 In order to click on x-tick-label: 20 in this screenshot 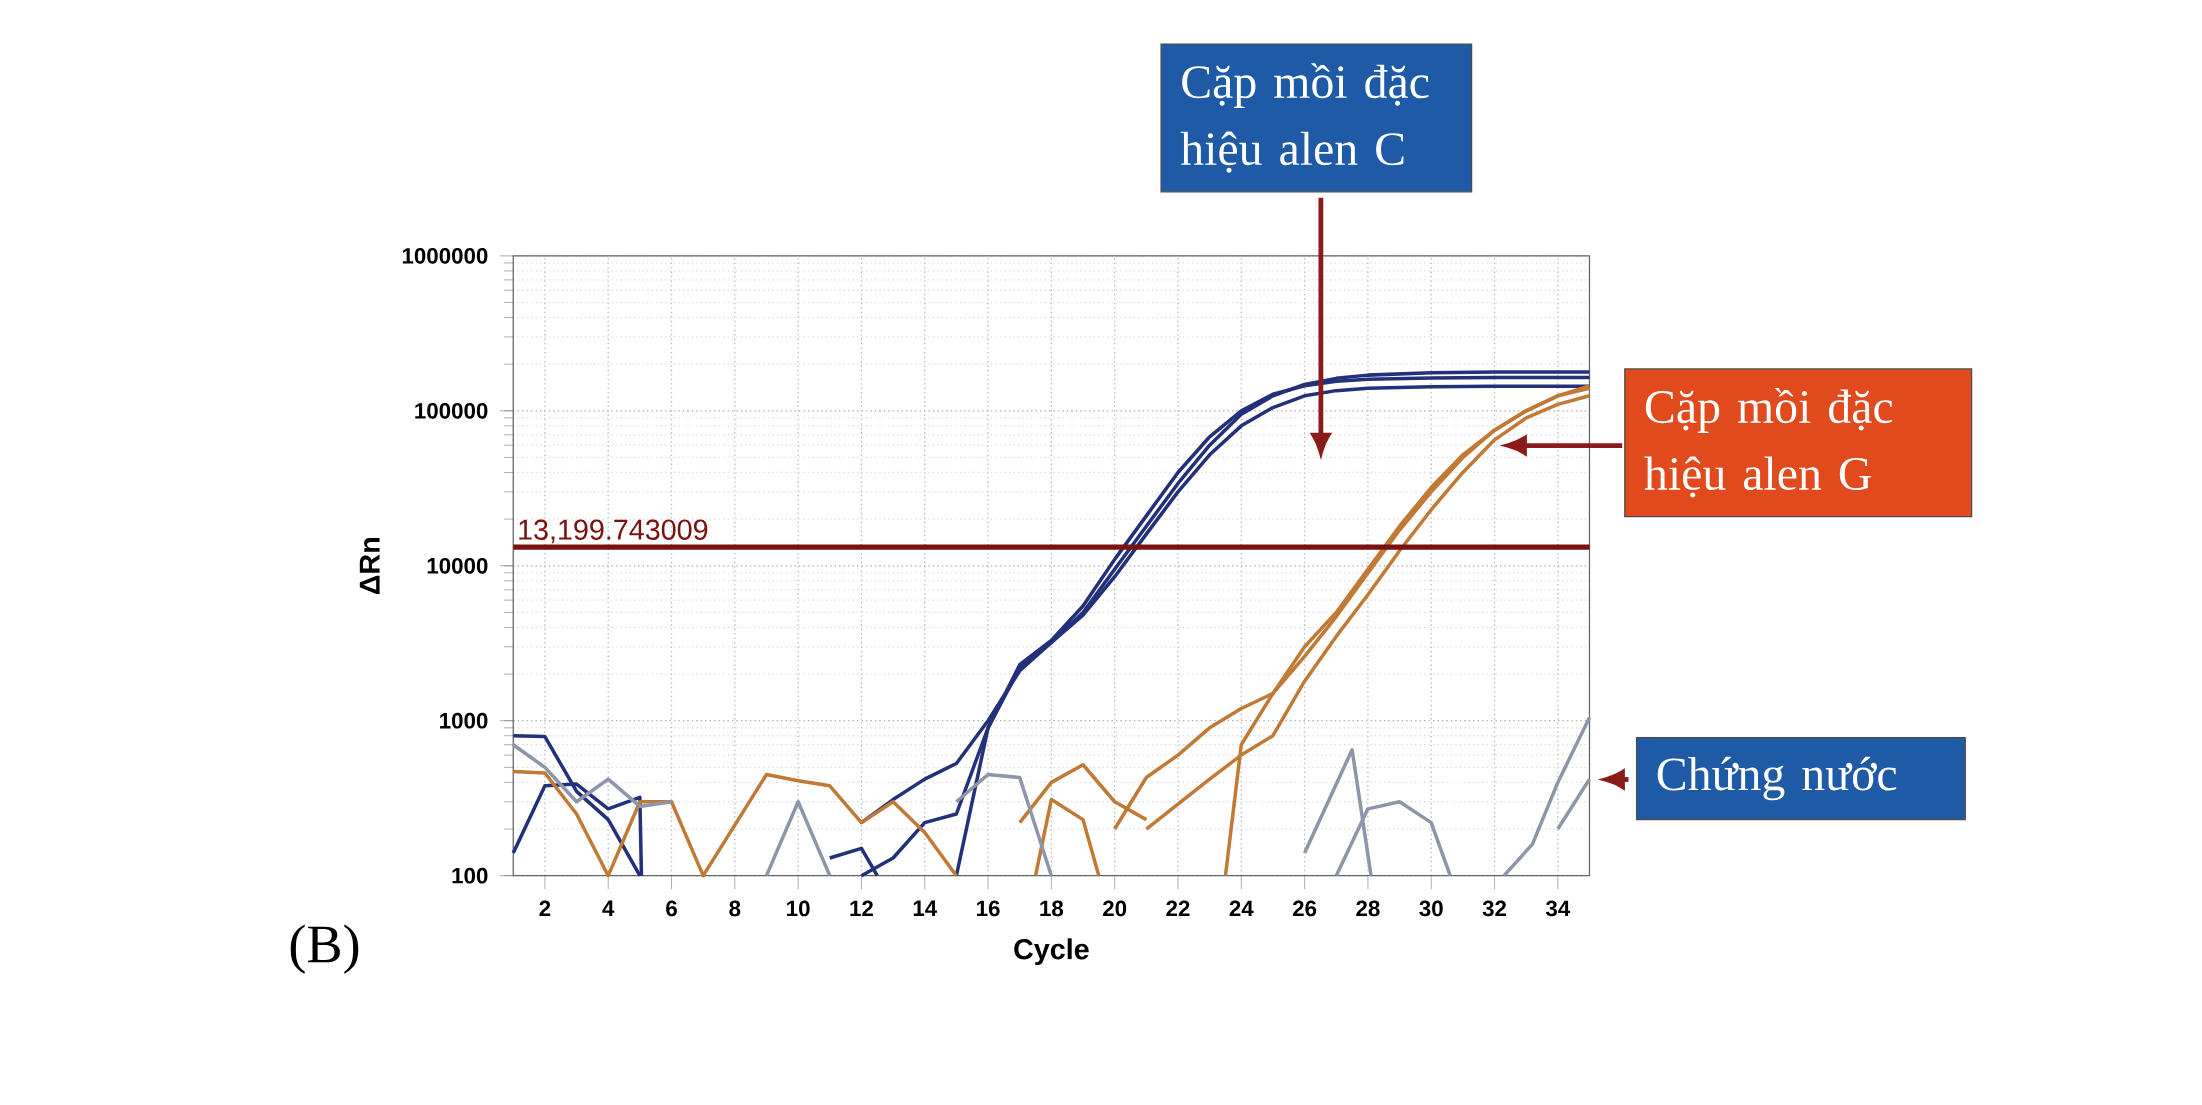, I will do `click(1115, 908)`.